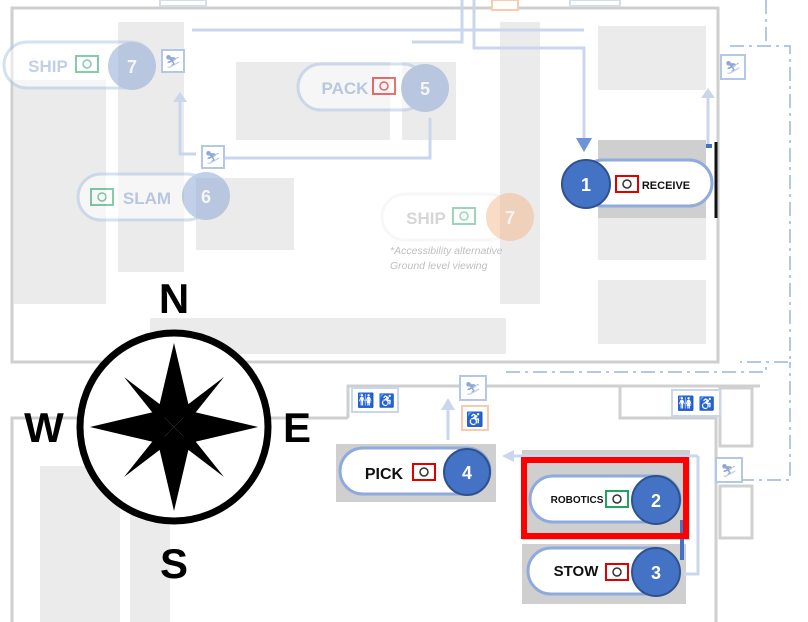 Image resolution: width=808 pixels, height=622 pixels. Describe the element at coordinates (603, 571) in the screenshot. I see `station-stow: STOW 3` at that location.